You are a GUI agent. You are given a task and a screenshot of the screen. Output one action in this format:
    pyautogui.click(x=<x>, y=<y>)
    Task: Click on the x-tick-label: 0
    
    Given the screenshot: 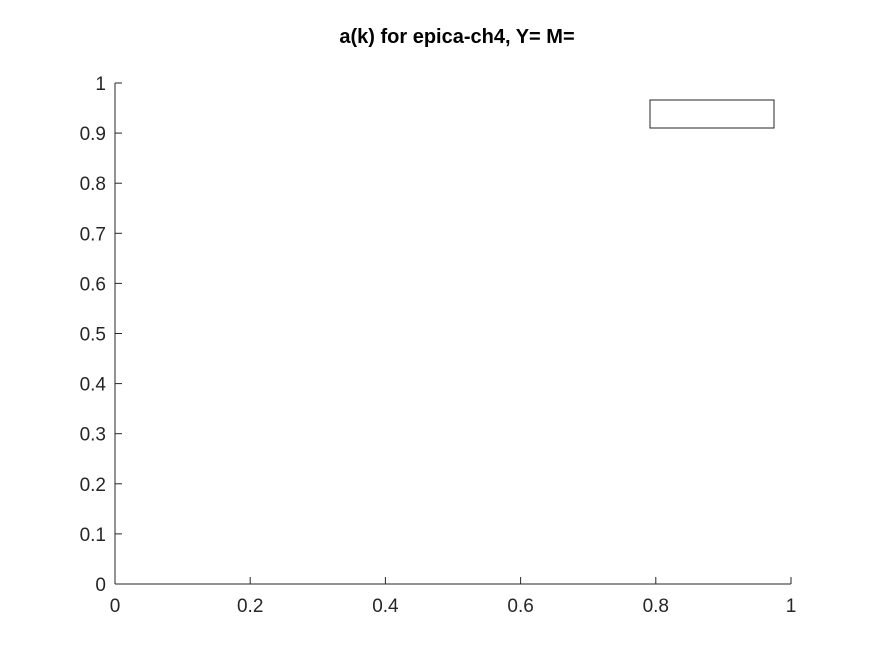 What is the action you would take?
    pyautogui.click(x=115, y=606)
    